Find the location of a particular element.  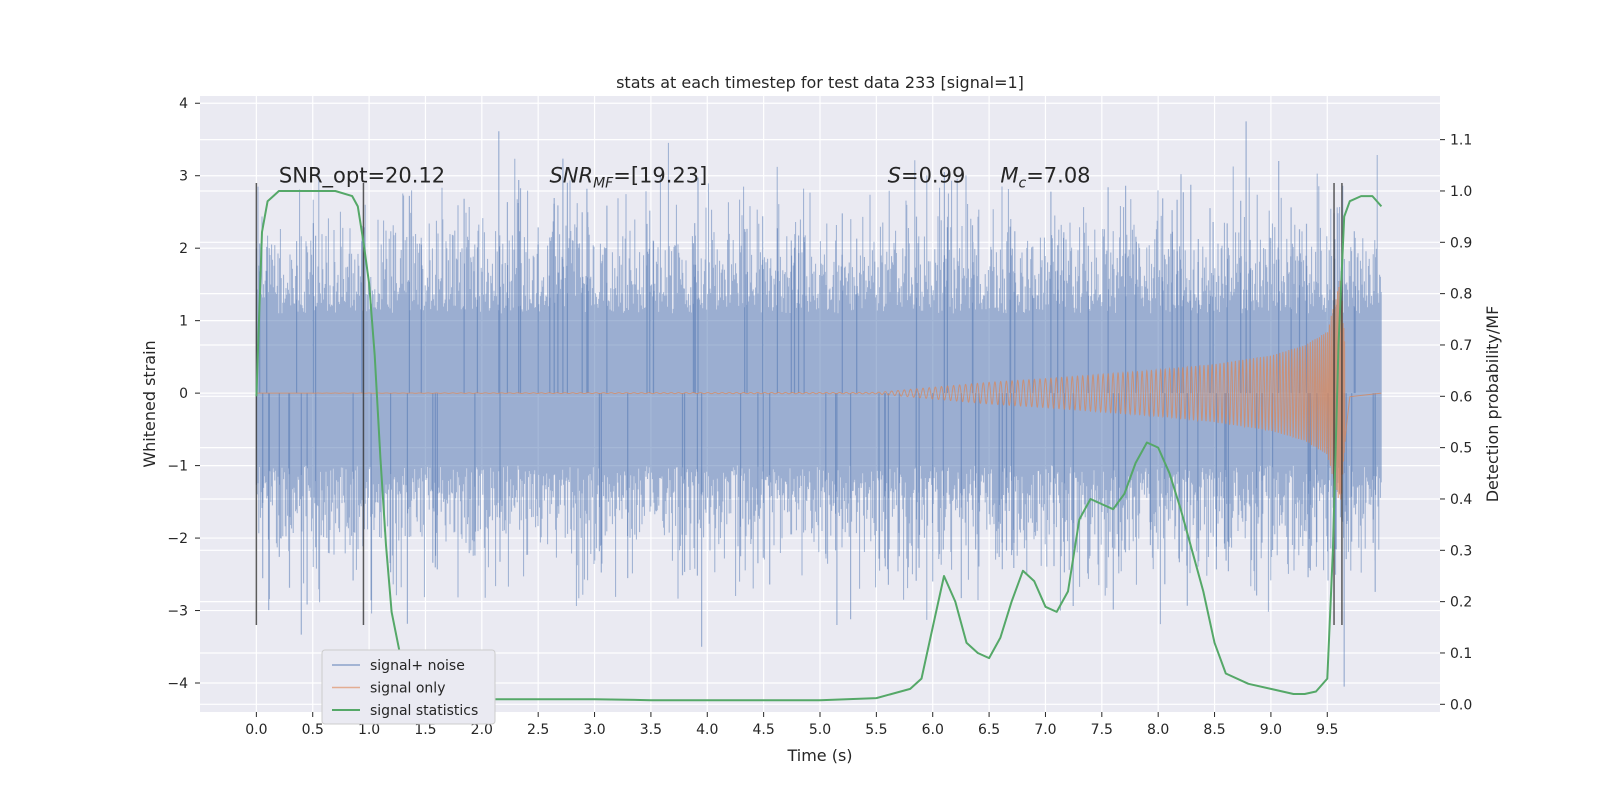

annotations: SNR_opt=20.12 SNRMF=[19.23] S=0.99 Mc=7.08 is located at coordinates (685, 178).